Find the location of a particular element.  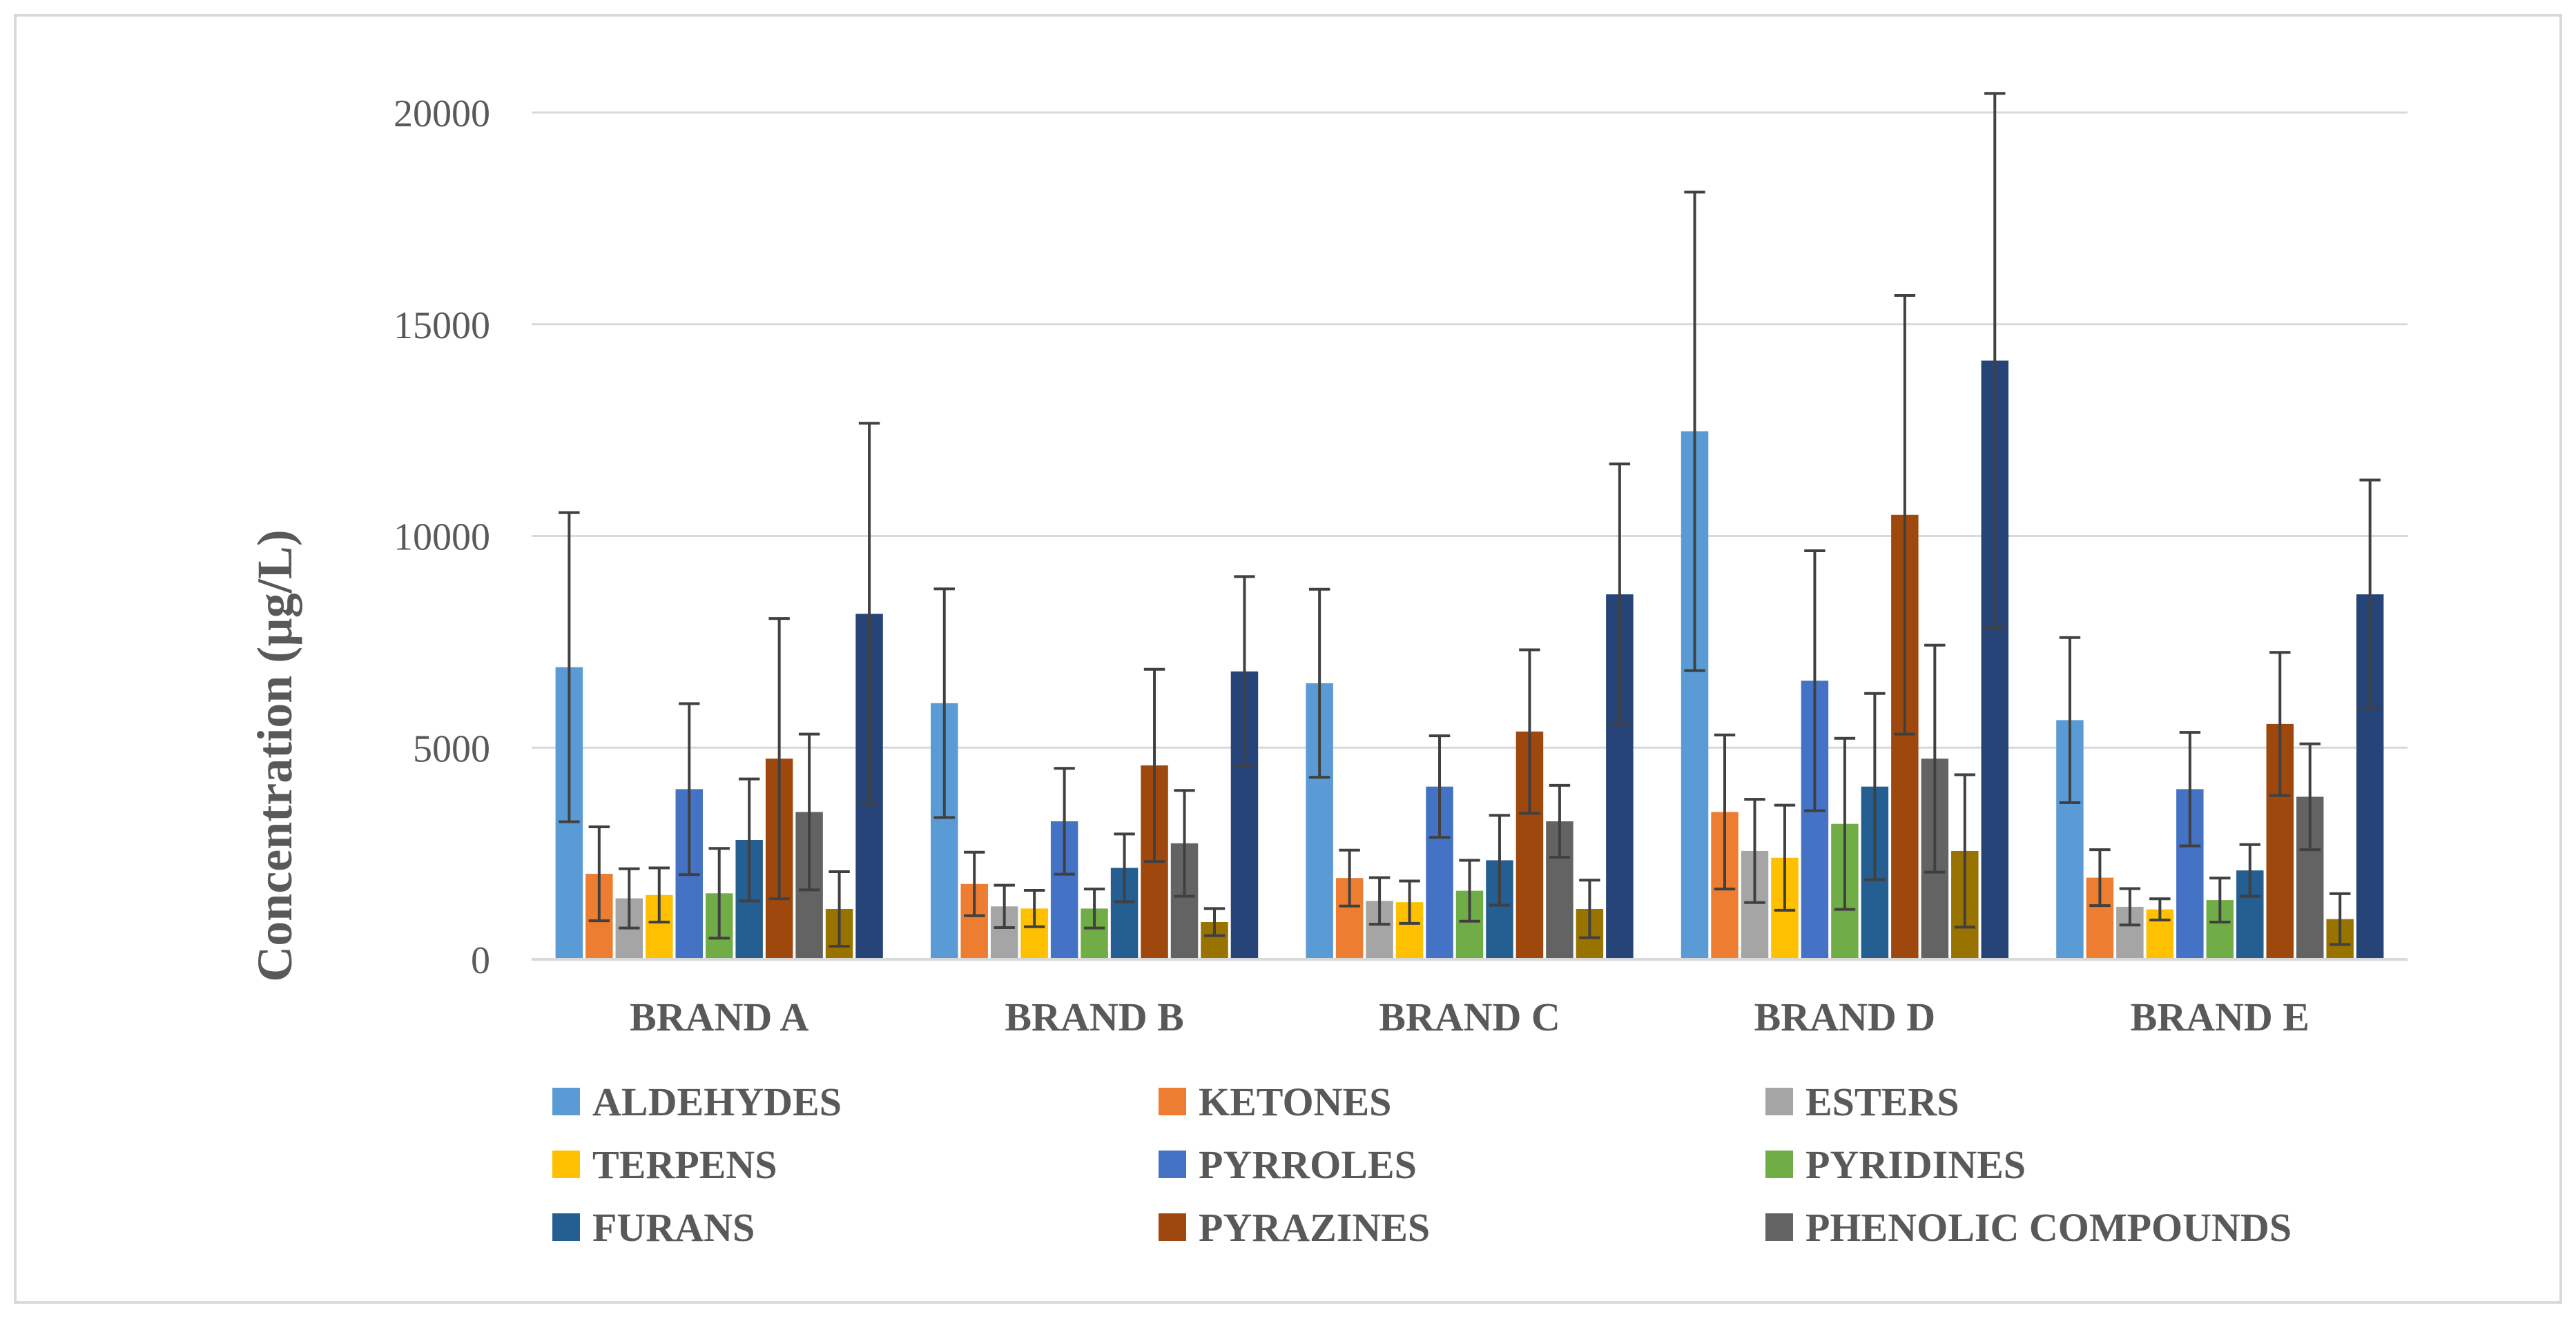

x-axis-ticks: BRAND A BRAND B BRAND C BRAND D BRAND E is located at coordinates (1469, 1017).